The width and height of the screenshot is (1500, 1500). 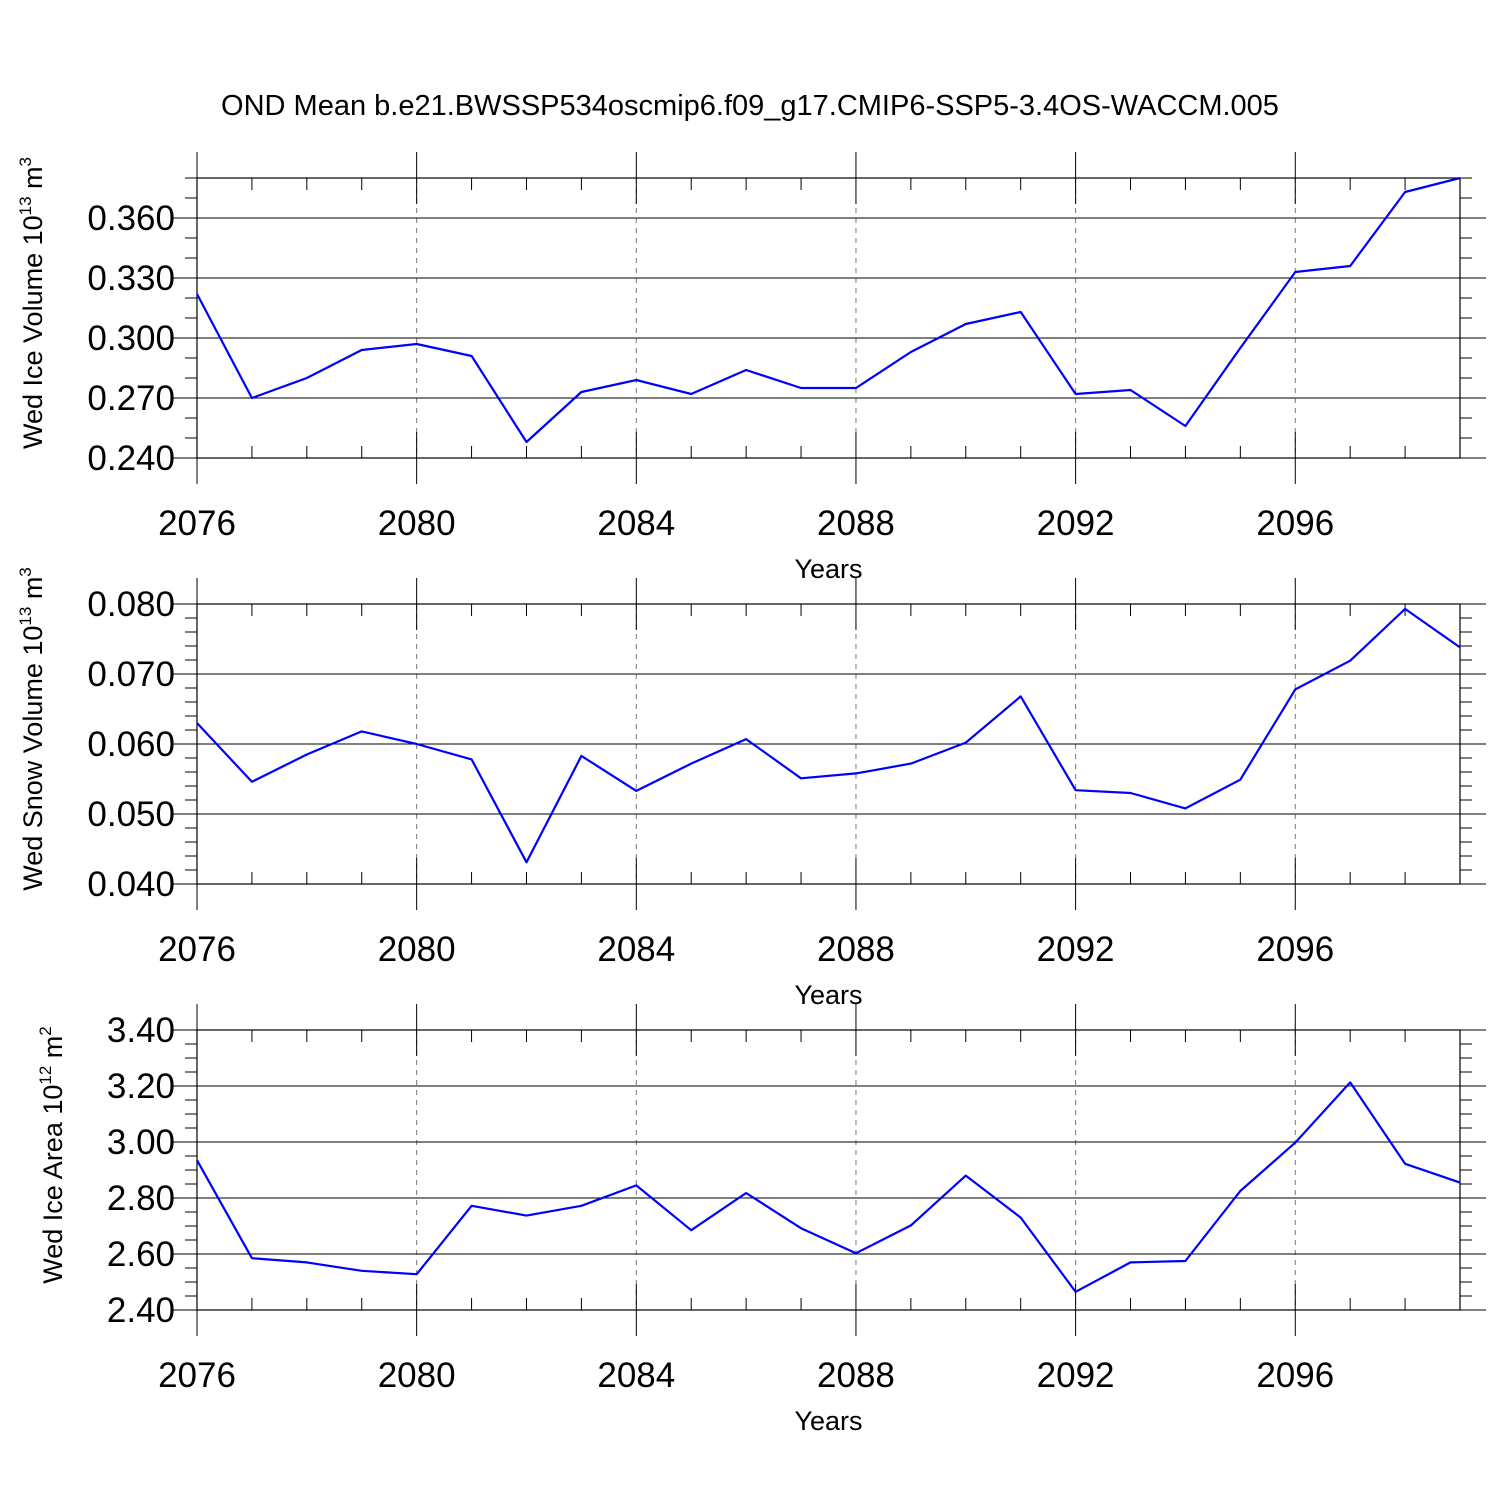 I want to click on y-tick-label: 0.300, so click(x=131, y=338).